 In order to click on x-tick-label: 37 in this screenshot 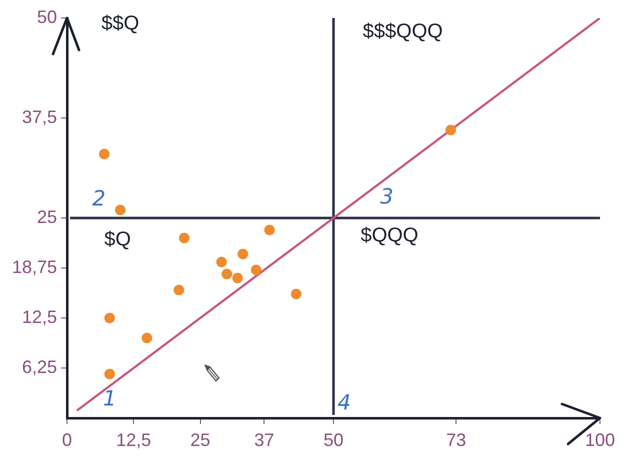, I will do `click(264, 440)`.